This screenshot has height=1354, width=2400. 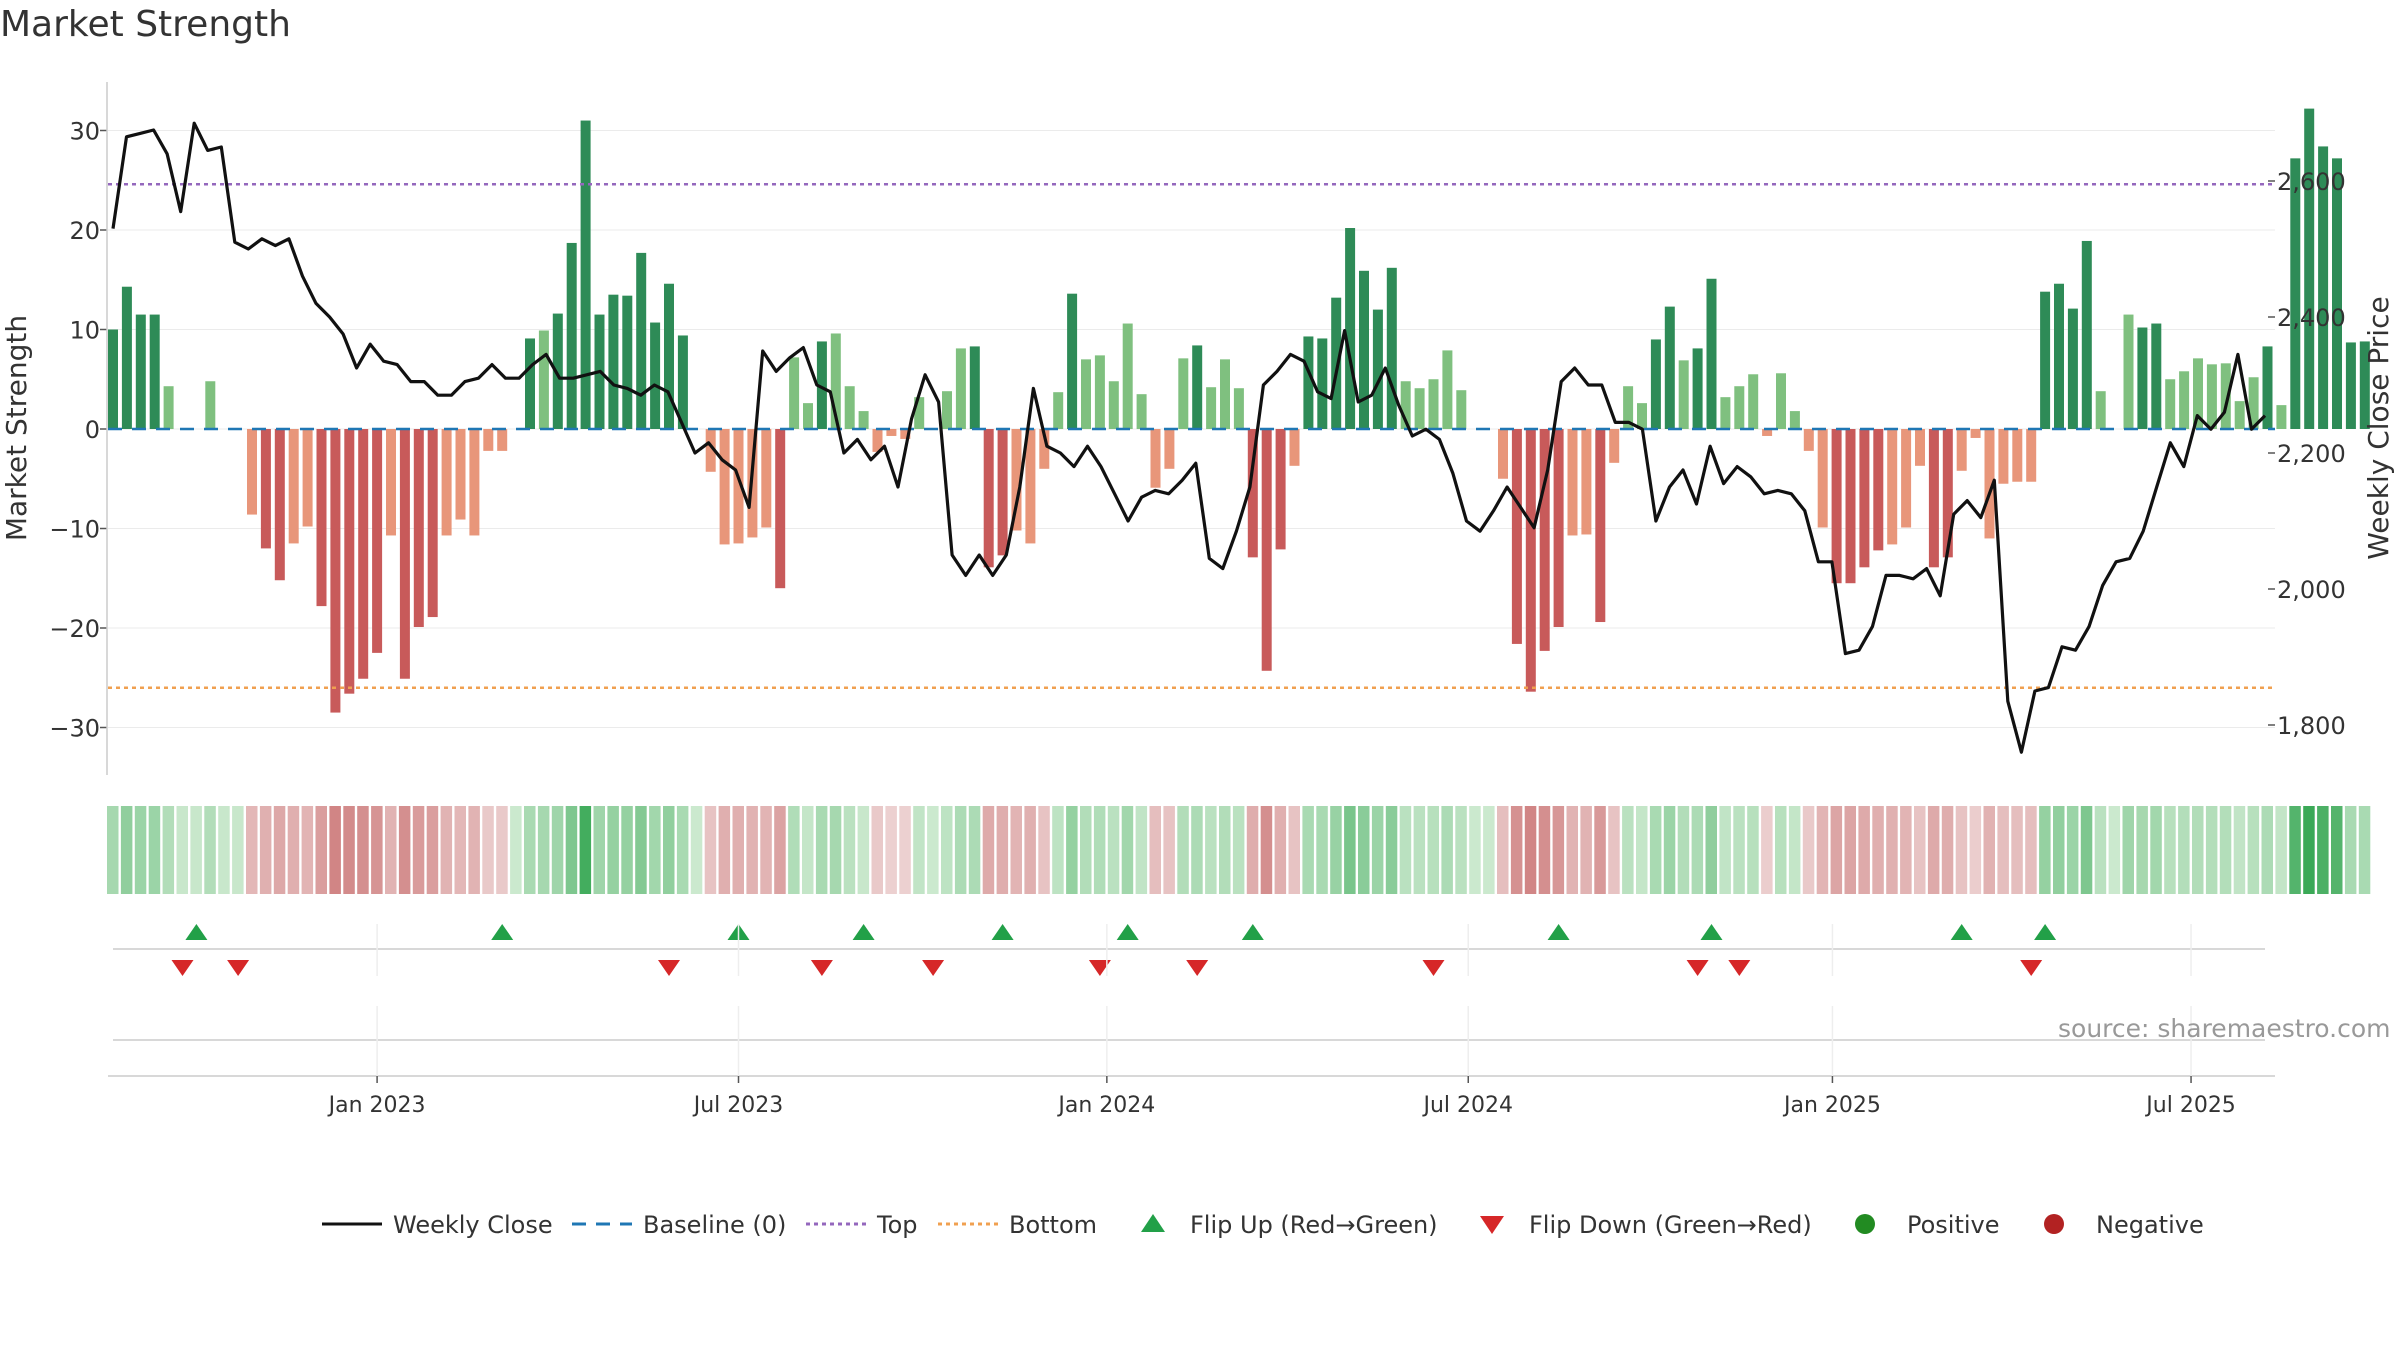 I want to click on legend-label: Bottom, so click(x=1053, y=1225).